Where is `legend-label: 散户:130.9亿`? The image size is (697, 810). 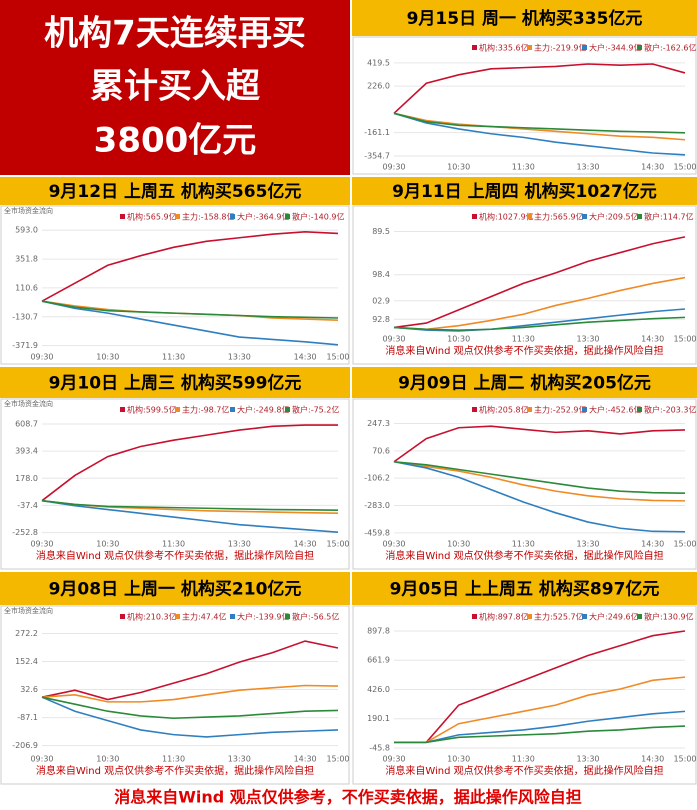
legend-label: 散户:130.9亿 is located at coordinates (669, 617).